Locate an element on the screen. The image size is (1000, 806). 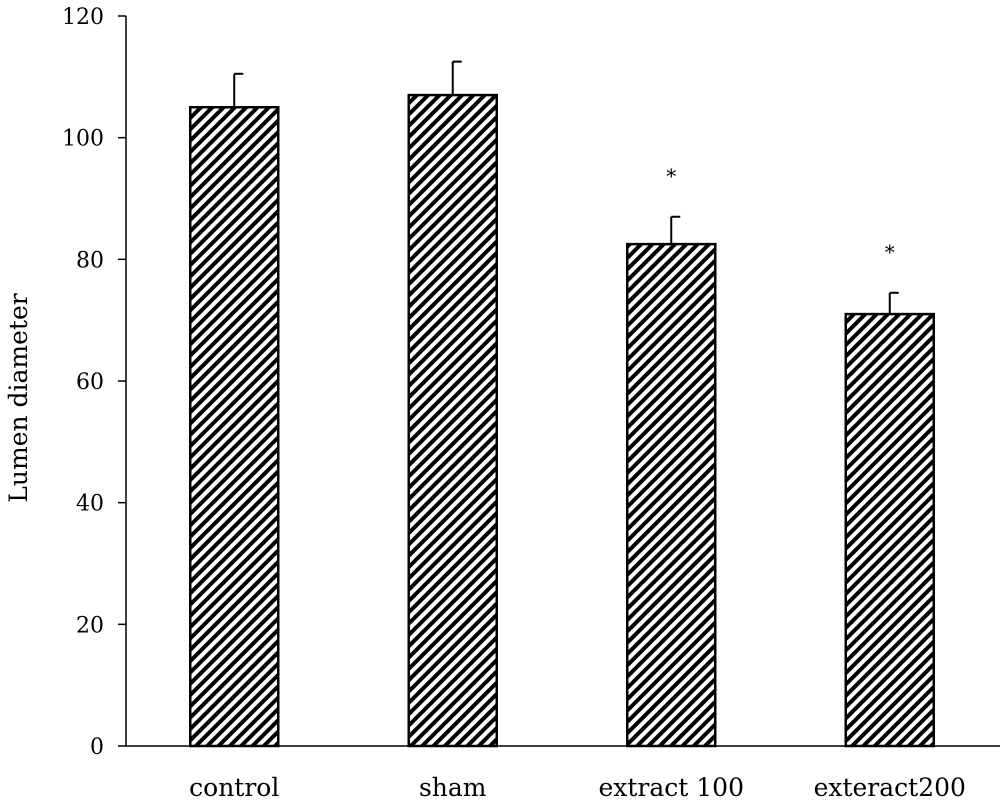
y-tick-label: 0 is located at coordinates (97, 747).